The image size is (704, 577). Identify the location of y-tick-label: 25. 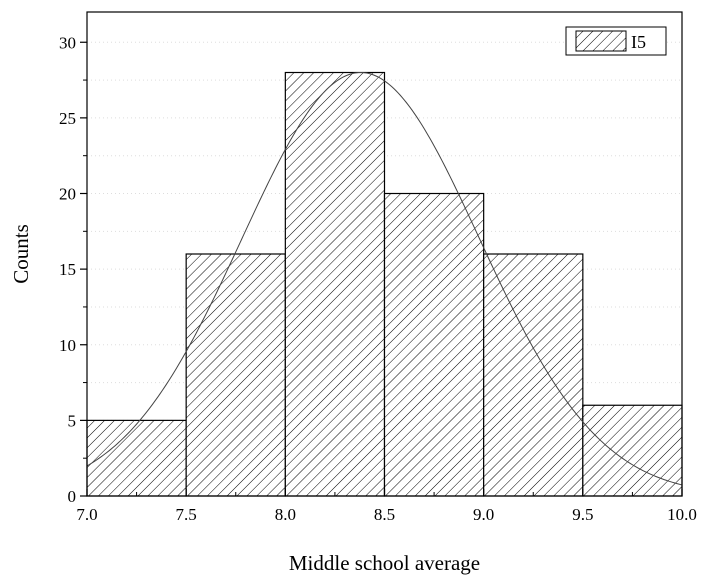
(67, 118).